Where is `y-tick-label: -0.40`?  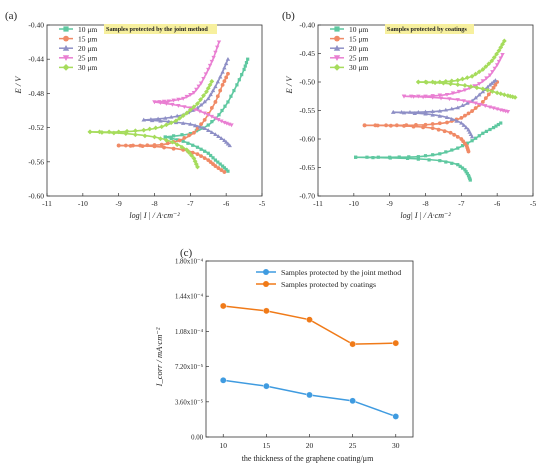
y-tick-label: -0.40 is located at coordinates (307, 25).